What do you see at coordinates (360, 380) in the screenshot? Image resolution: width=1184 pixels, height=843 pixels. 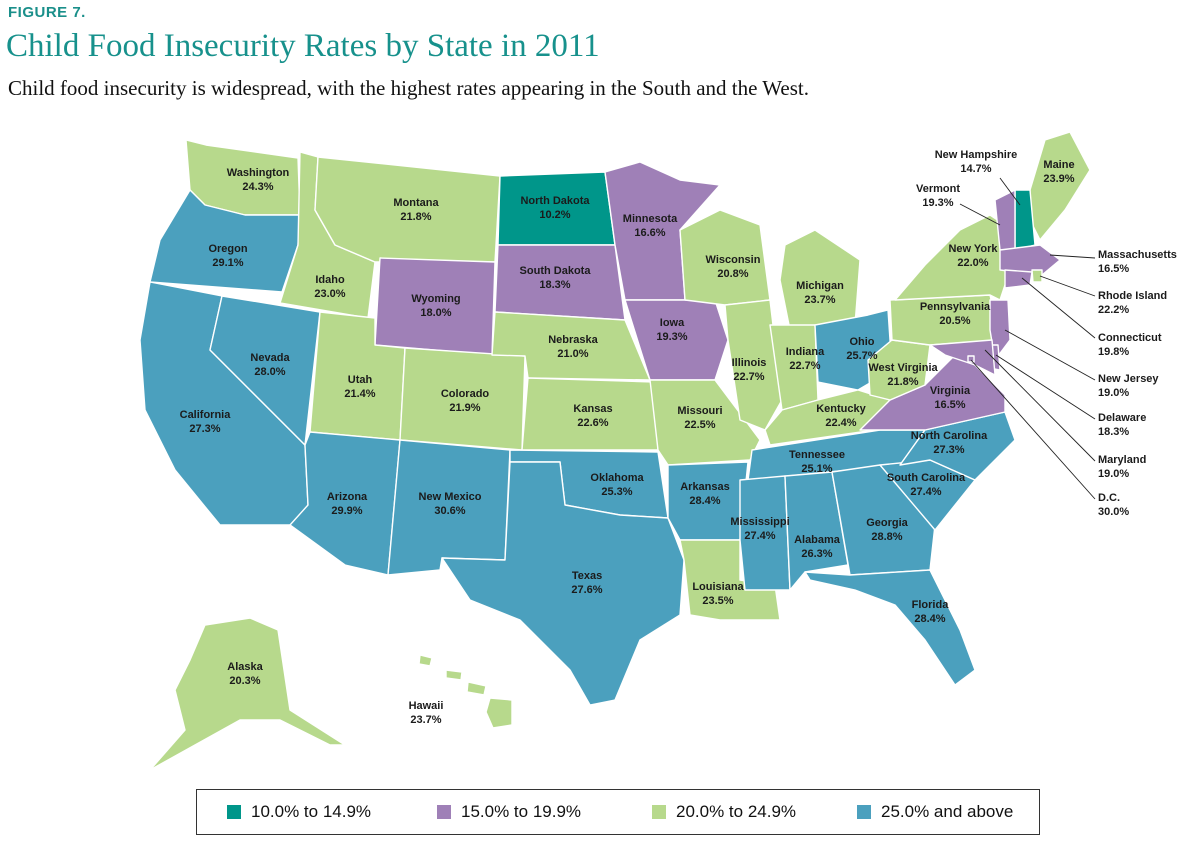 I see `state-name: Utah` at bounding box center [360, 380].